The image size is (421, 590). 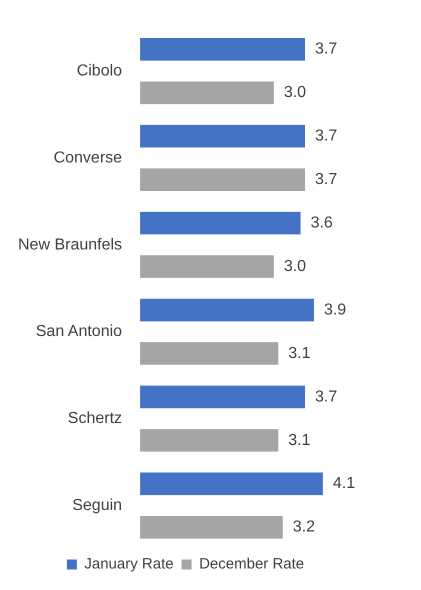 What do you see at coordinates (70, 245) in the screenshot?
I see `y-tick-label: New Braunfels` at bounding box center [70, 245].